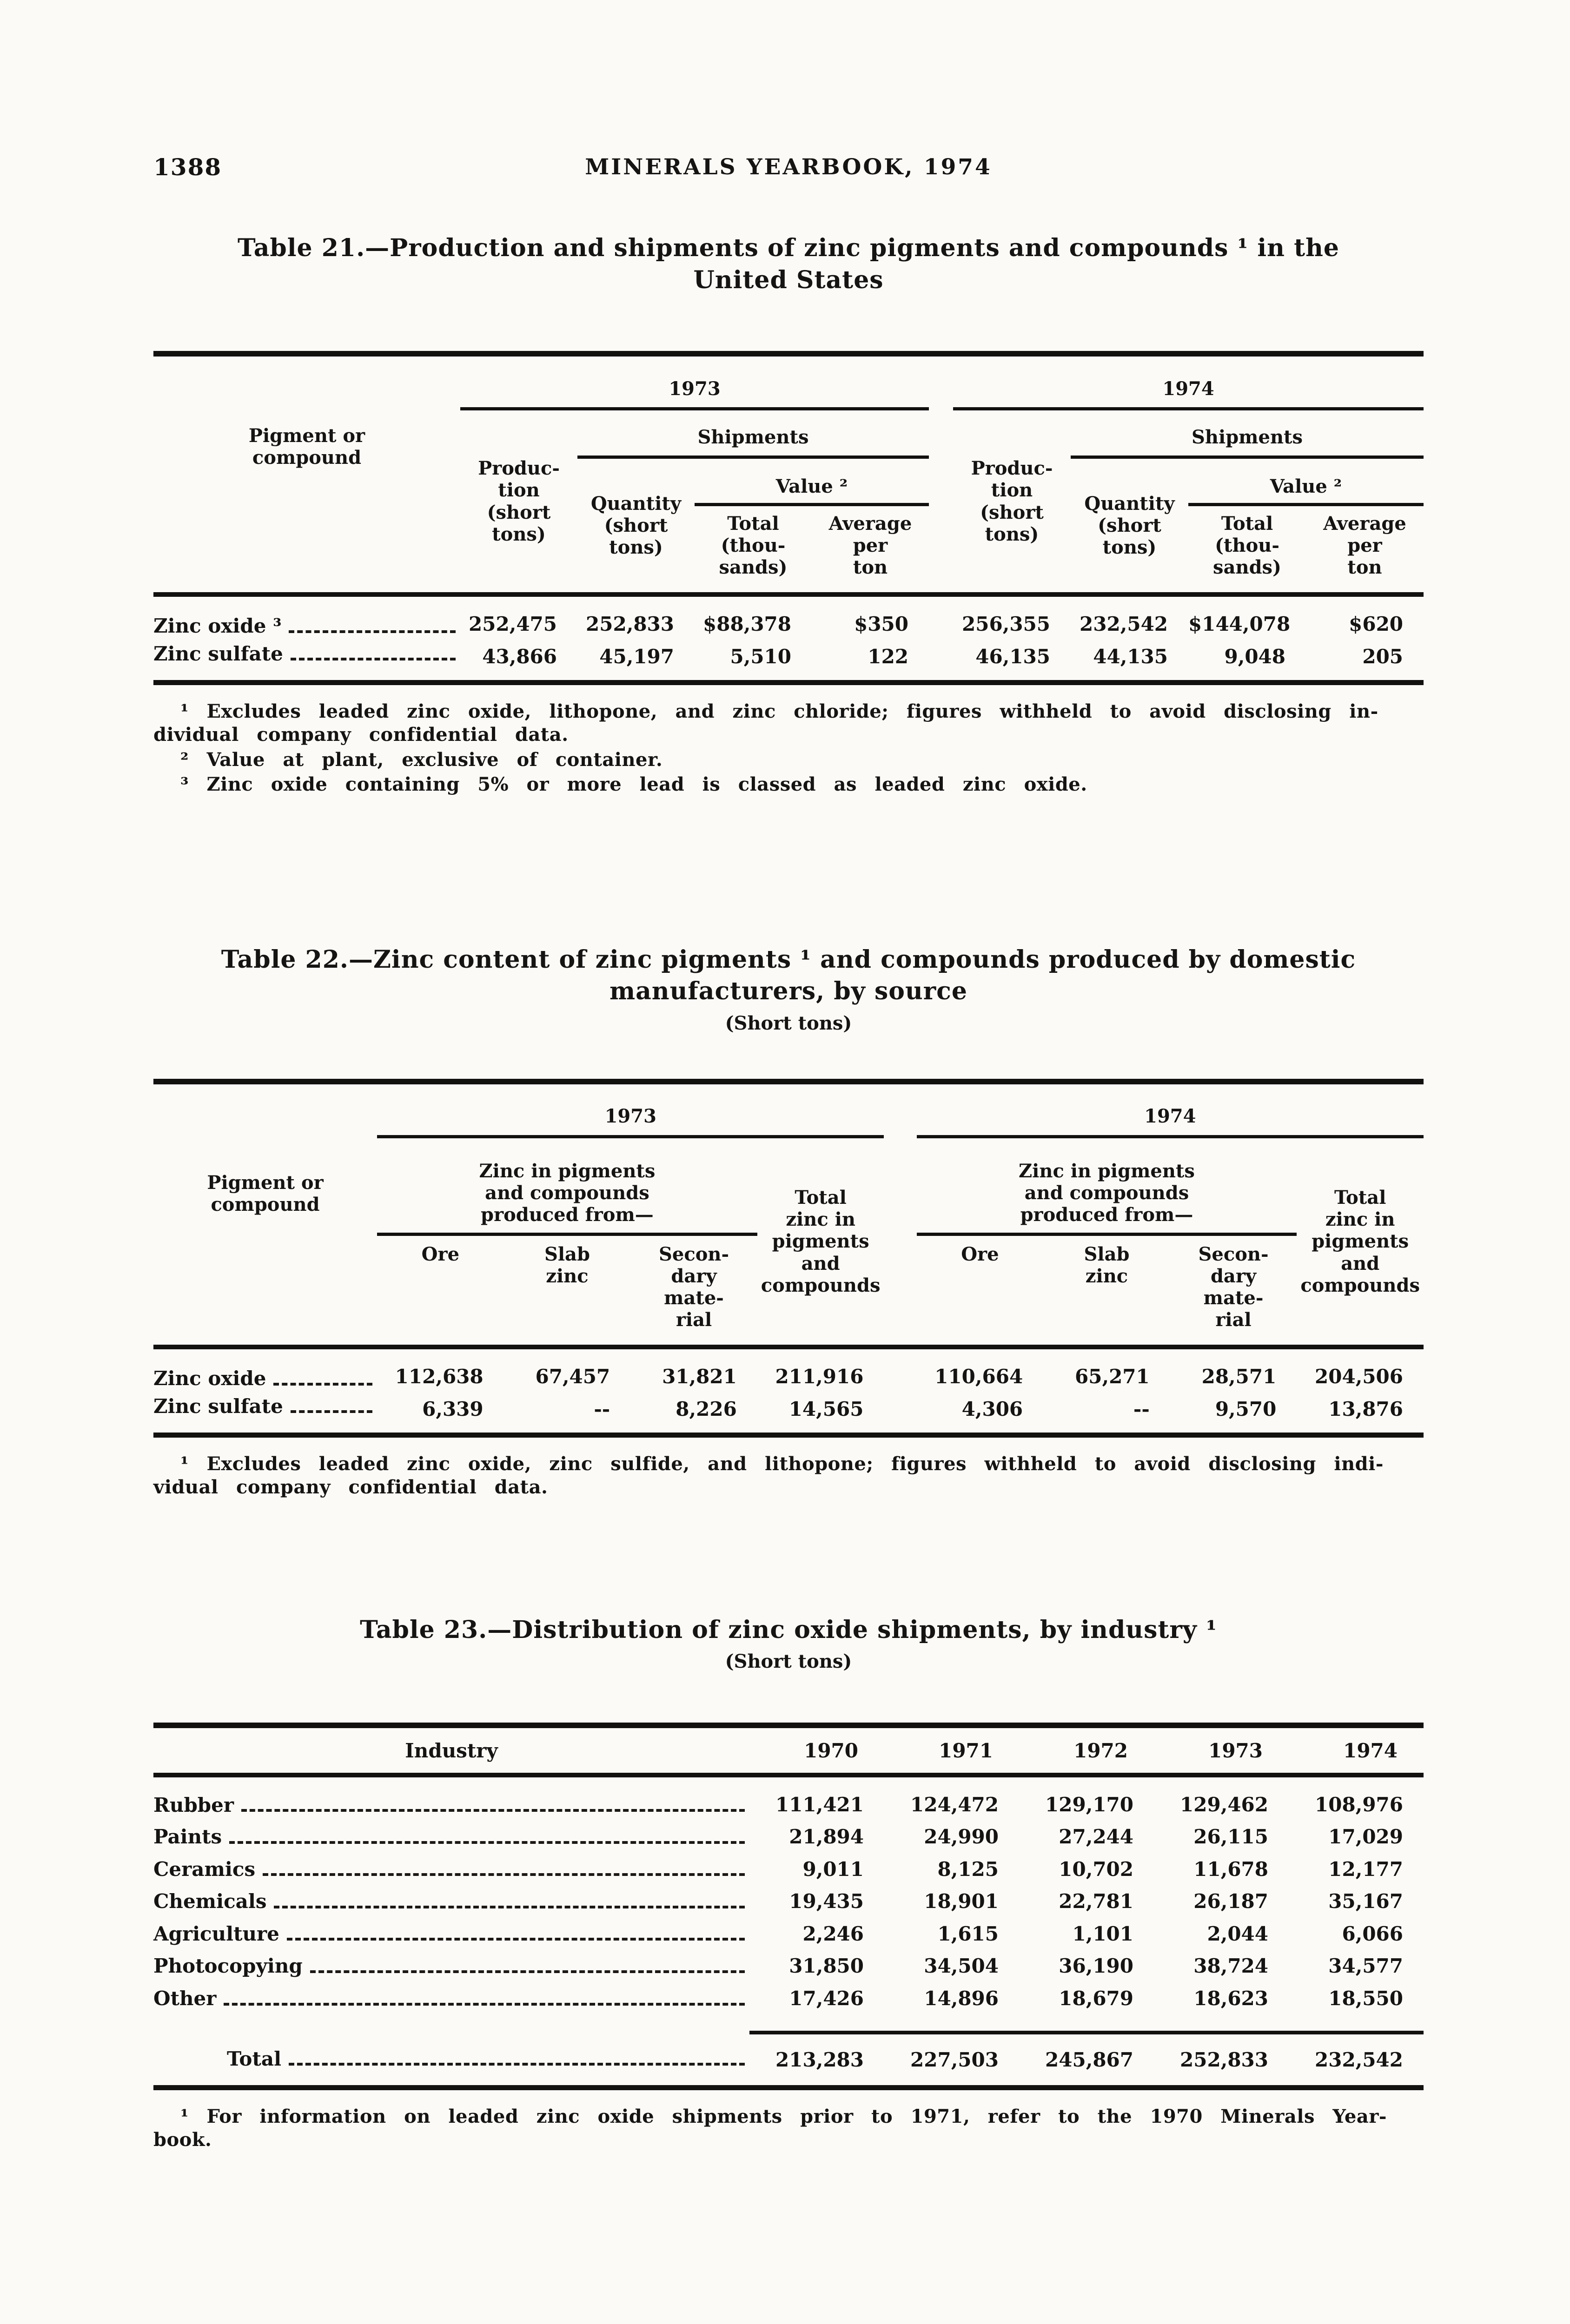  Describe the element at coordinates (962, 1837) in the screenshot. I see `cell: 24,990` at that location.